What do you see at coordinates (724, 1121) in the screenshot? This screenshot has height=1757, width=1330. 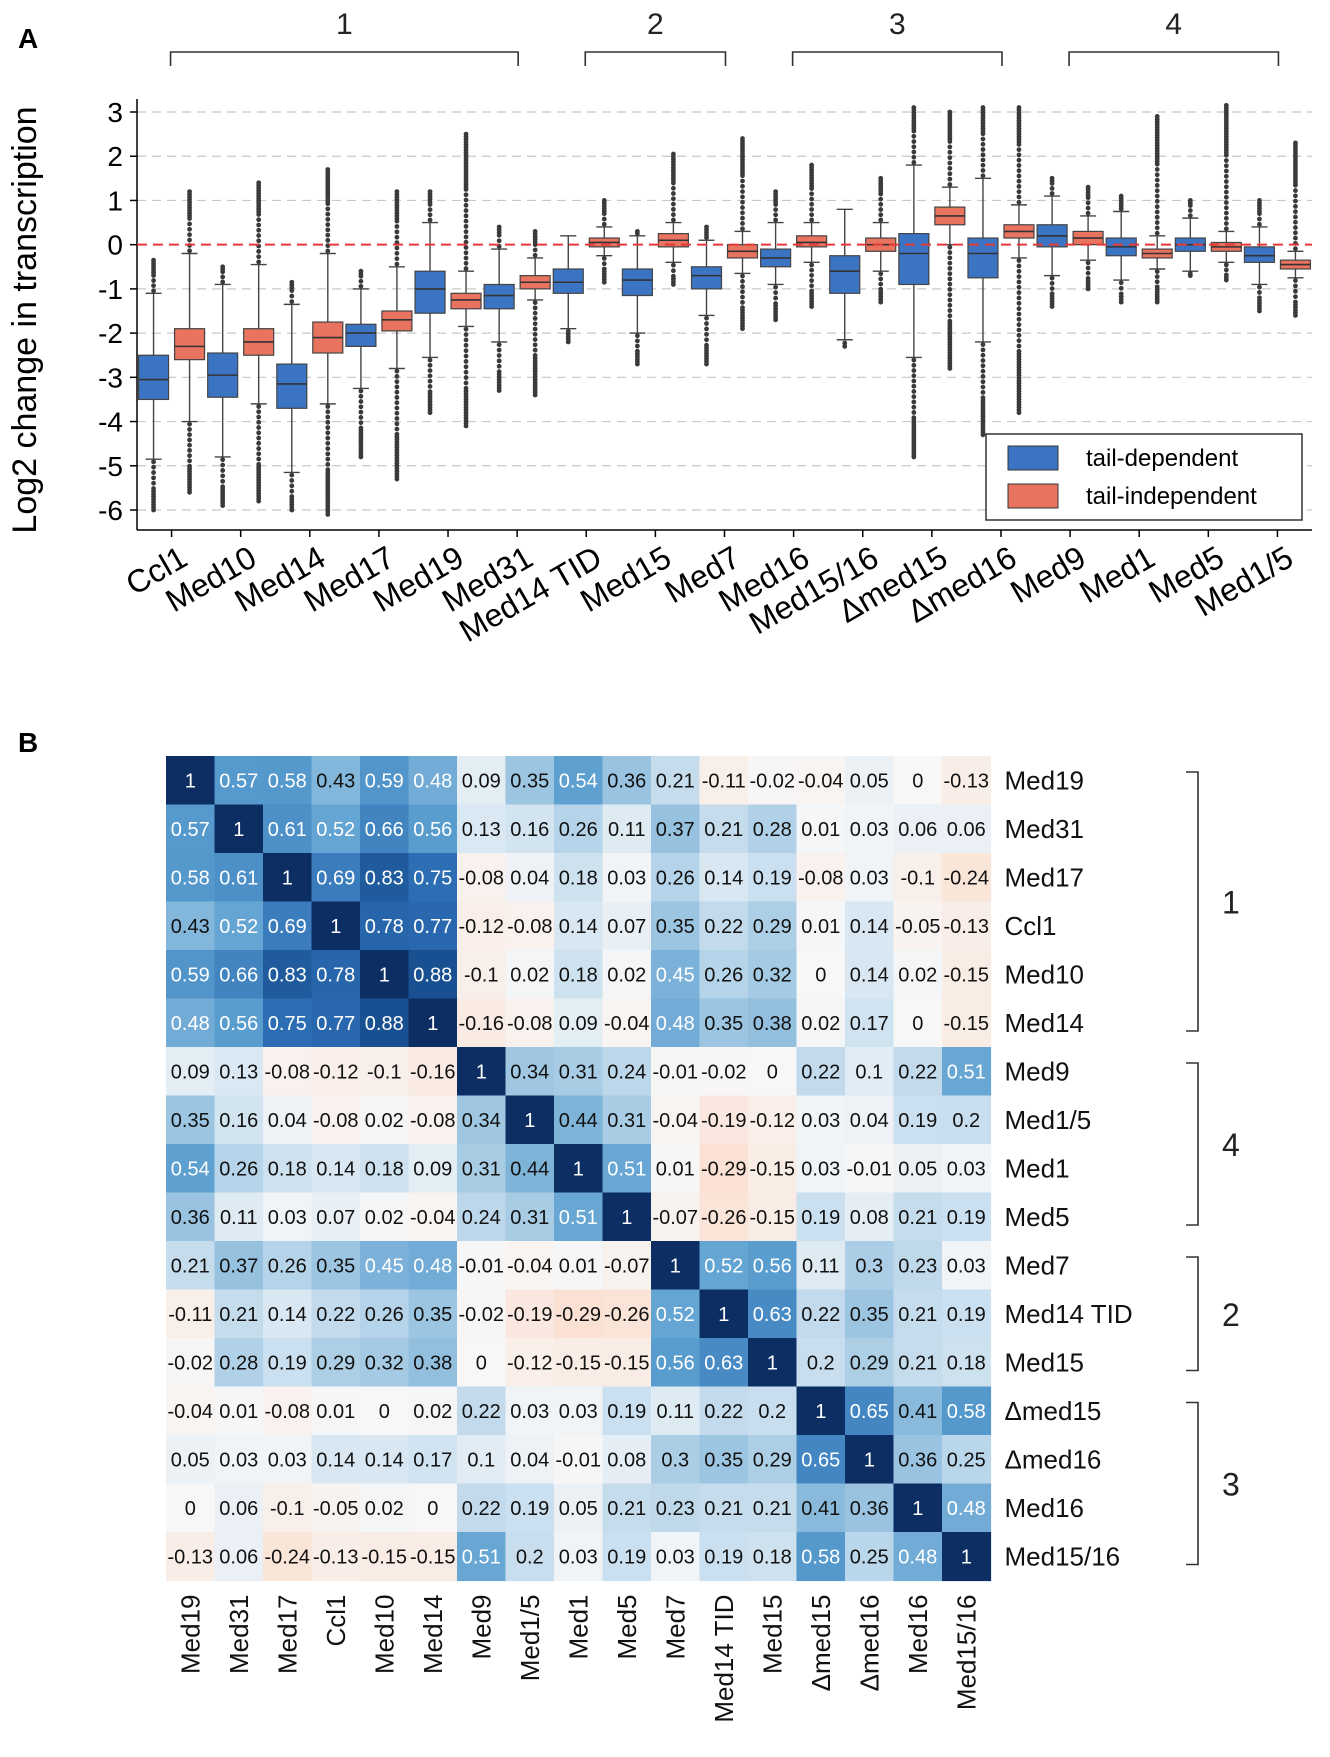 I see `heatmap-cell-value: -0.19` at bounding box center [724, 1121].